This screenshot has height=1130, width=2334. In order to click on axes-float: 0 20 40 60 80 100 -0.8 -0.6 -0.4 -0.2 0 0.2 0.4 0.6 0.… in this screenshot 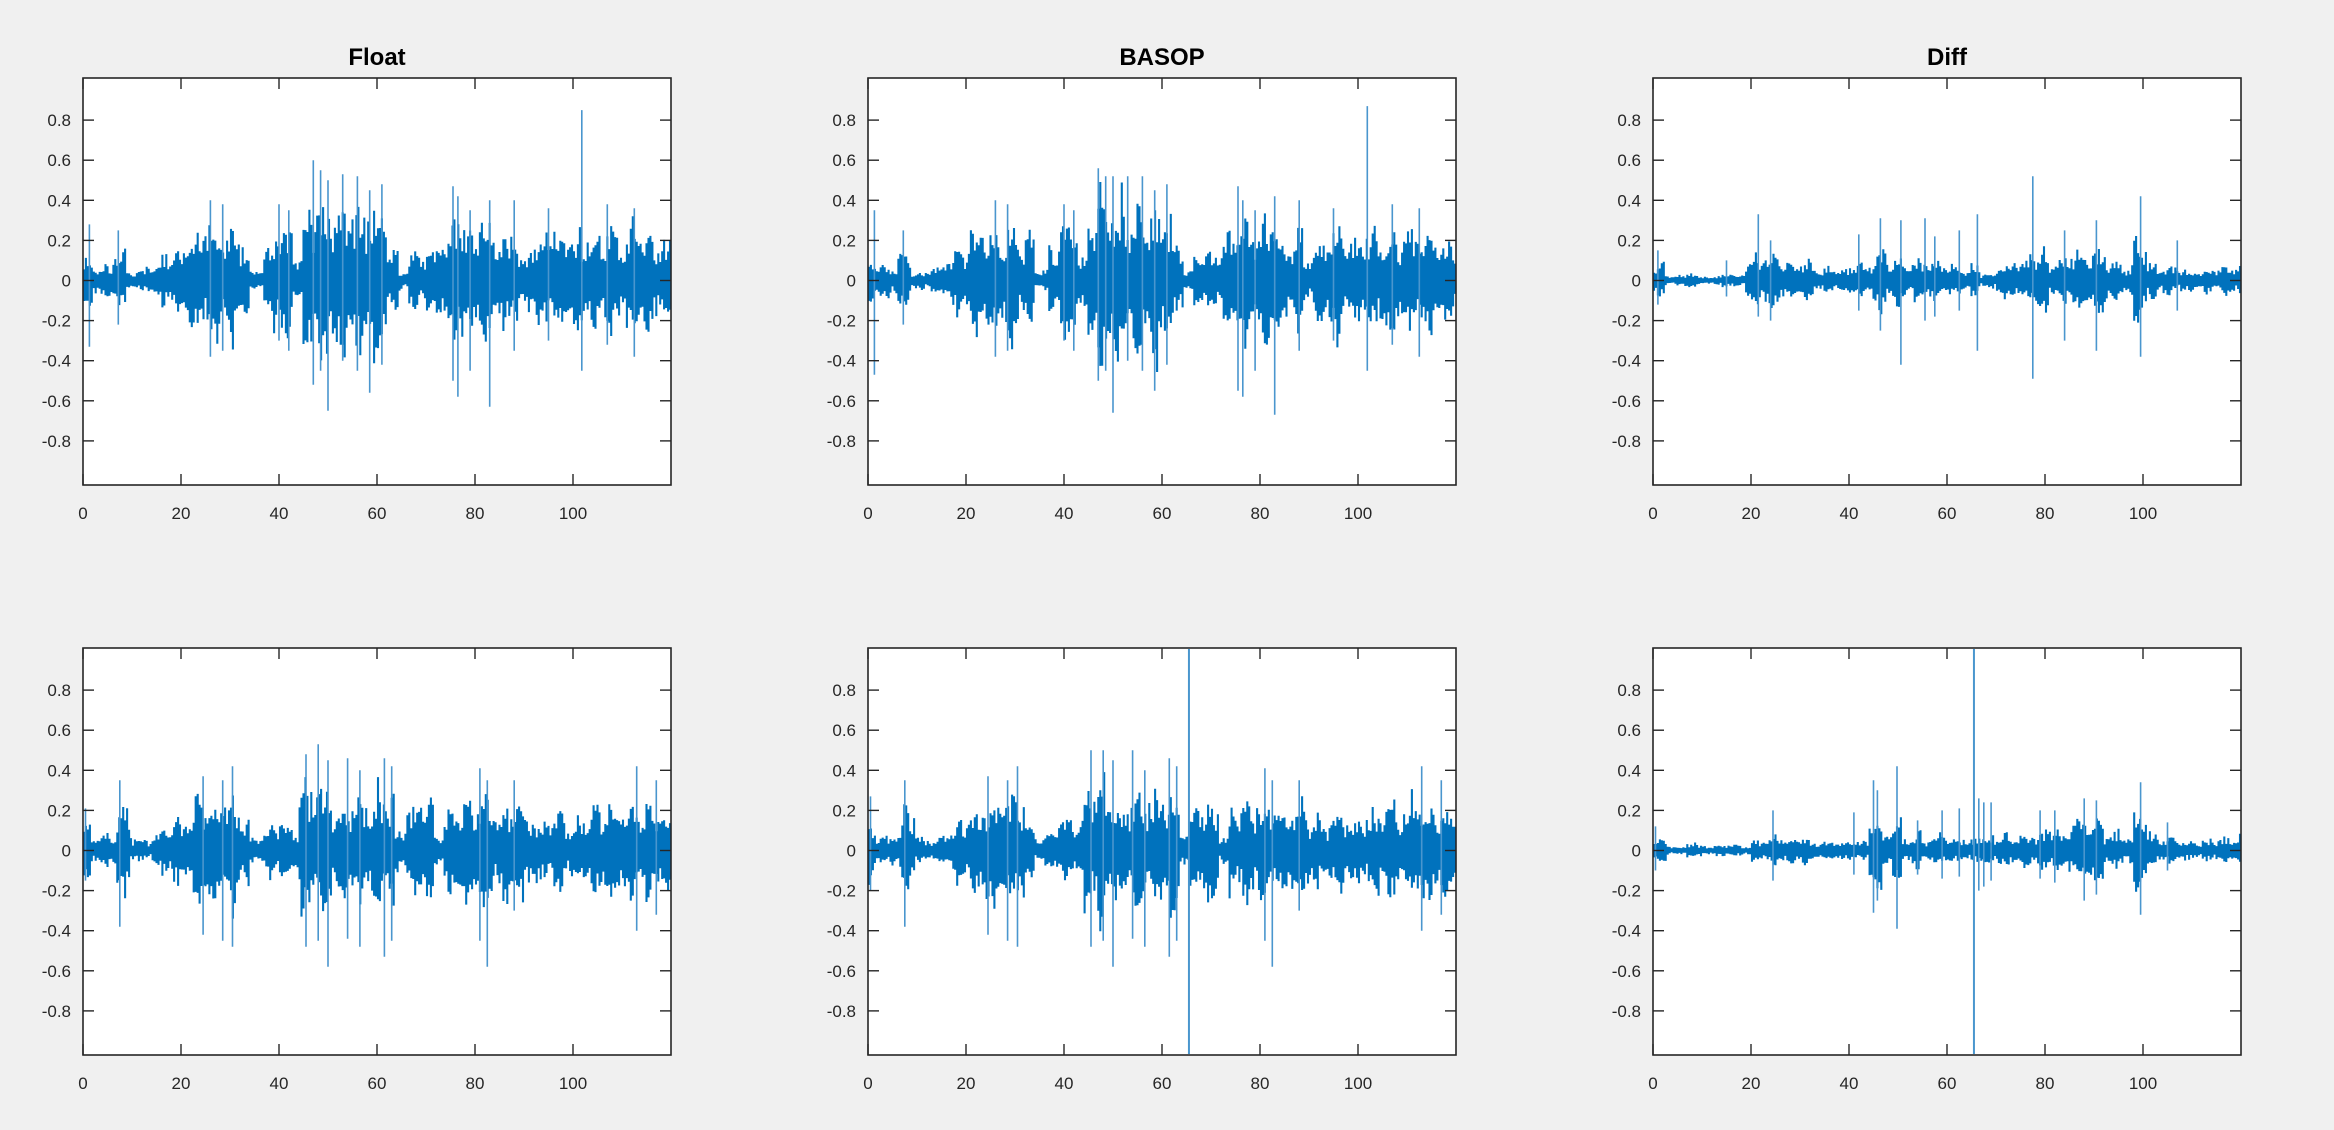, I will do `click(357, 300)`.